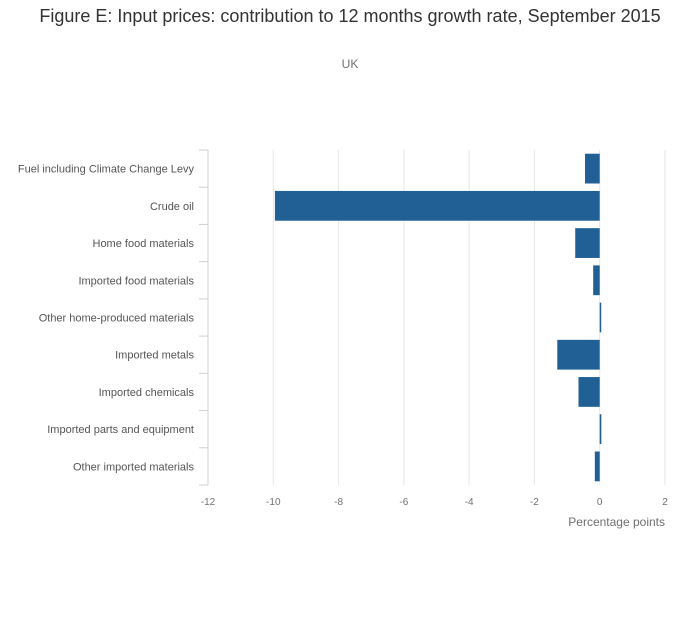 This screenshot has height=635, width=700. What do you see at coordinates (154, 356) in the screenshot?
I see `category-label: Imported metals` at bounding box center [154, 356].